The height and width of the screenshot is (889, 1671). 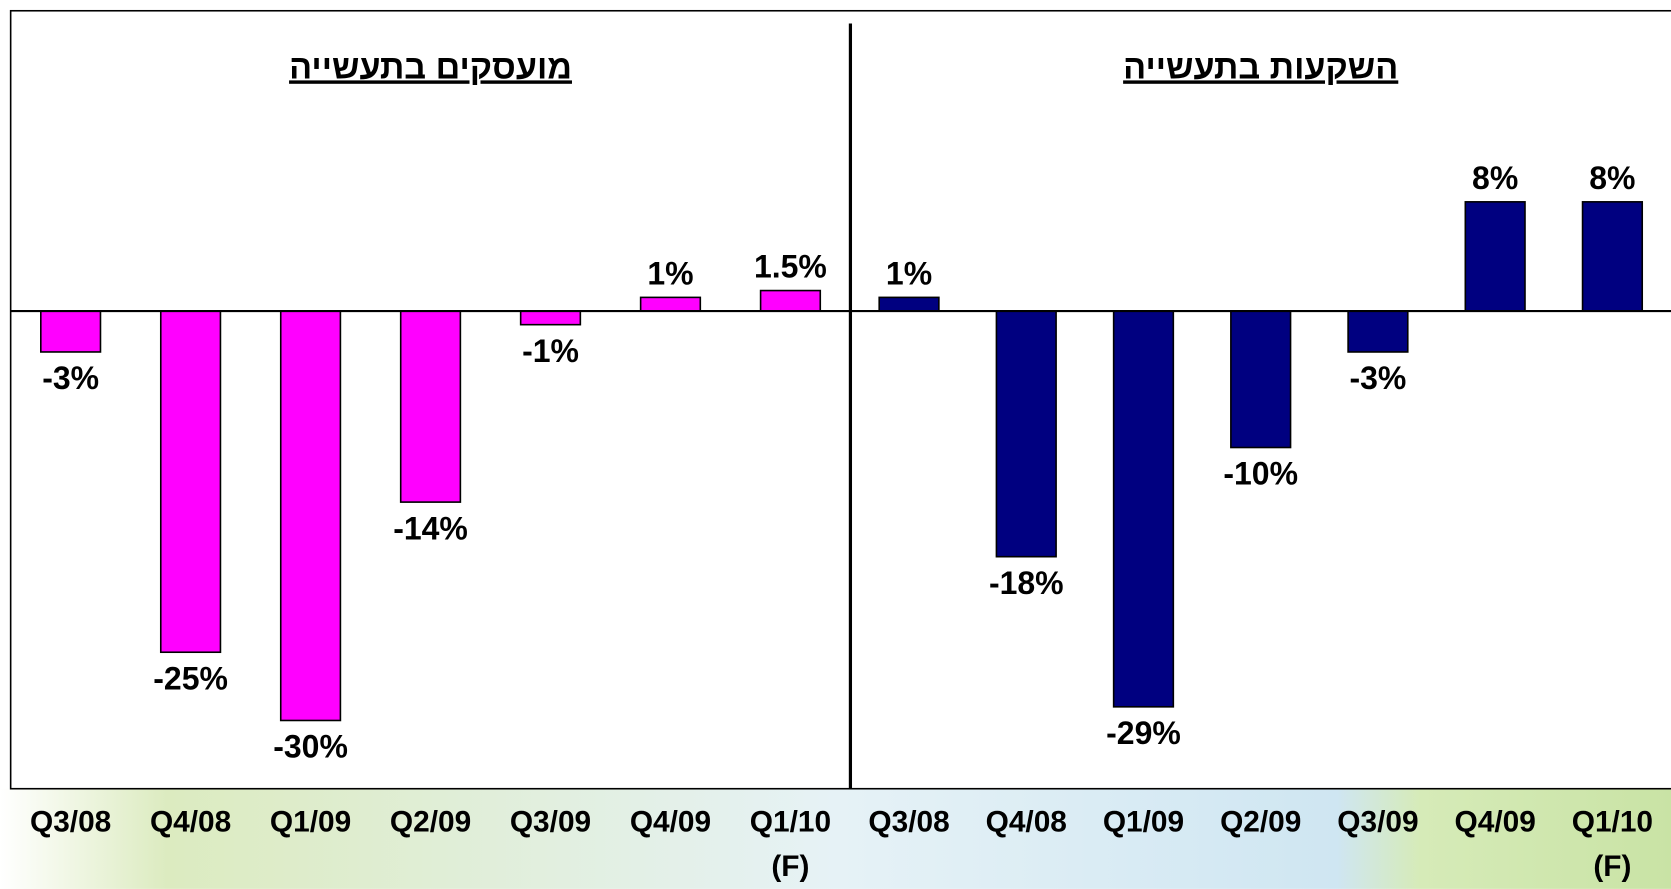 What do you see at coordinates (1026, 583) in the screenshot?
I see `data-label: -18%` at bounding box center [1026, 583].